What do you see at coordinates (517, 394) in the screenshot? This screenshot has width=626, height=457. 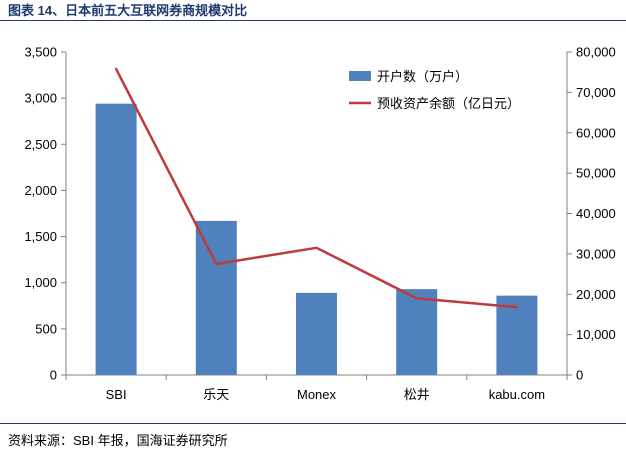 I see `x-tick-label: kabu.com` at bounding box center [517, 394].